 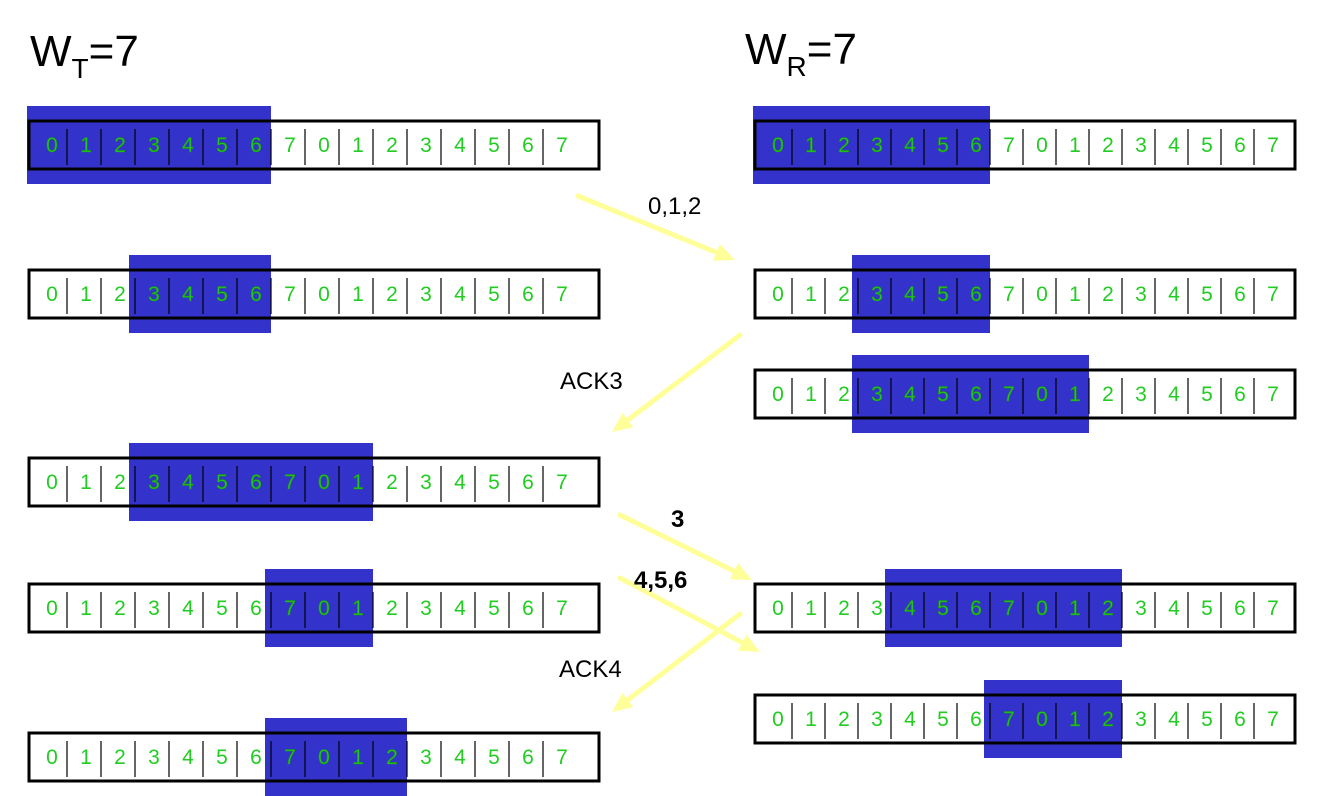 What do you see at coordinates (1025, 294) in the screenshot?
I see `receiver-row-frame` at bounding box center [1025, 294].